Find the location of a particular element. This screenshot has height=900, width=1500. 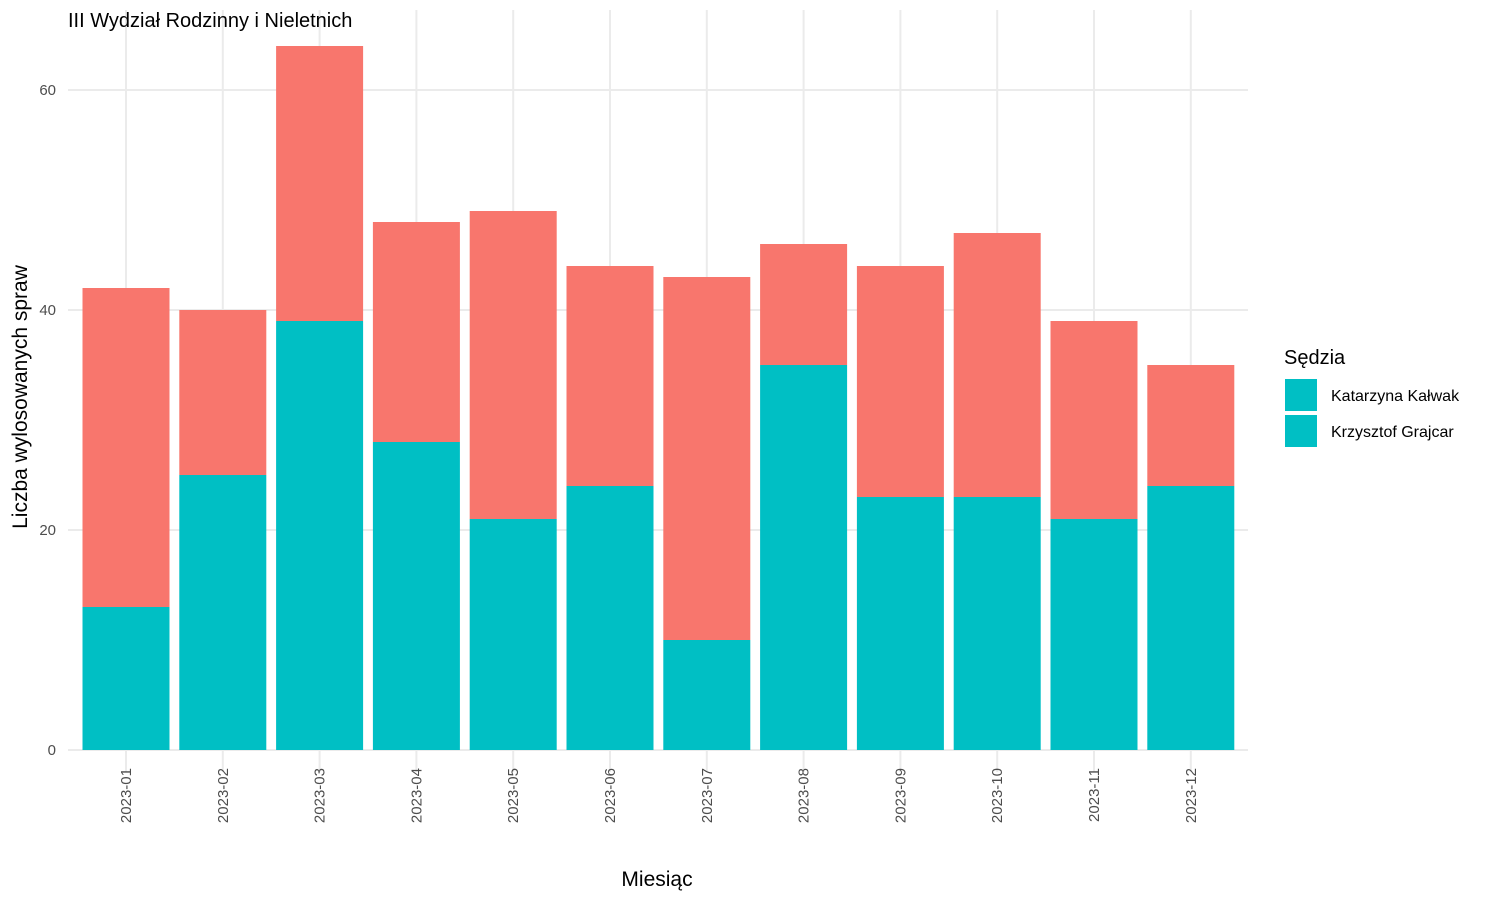

x-axis-title: Miesiąc is located at coordinates (656, 879).